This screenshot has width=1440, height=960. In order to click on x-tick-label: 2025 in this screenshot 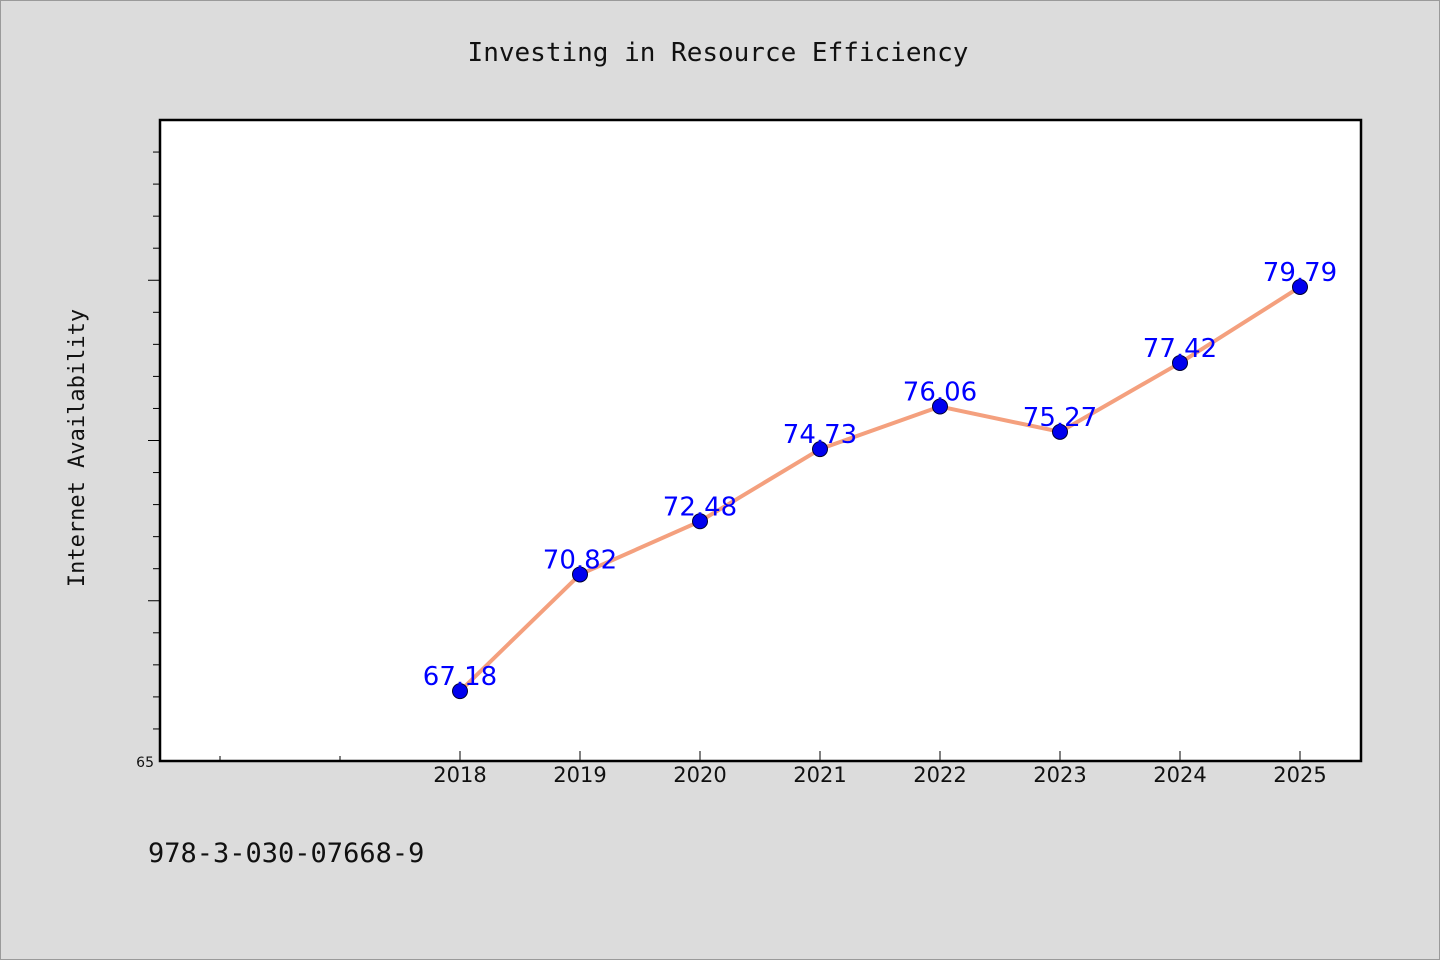, I will do `click(1299, 775)`.